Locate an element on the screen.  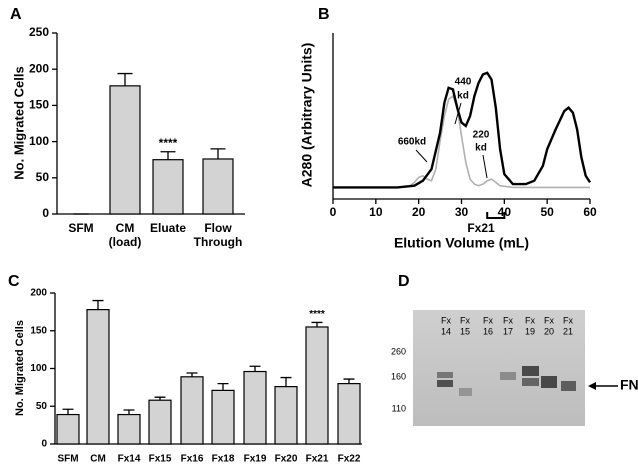
x-axis-label: Elution Volume (mL) is located at coordinates (461, 243).